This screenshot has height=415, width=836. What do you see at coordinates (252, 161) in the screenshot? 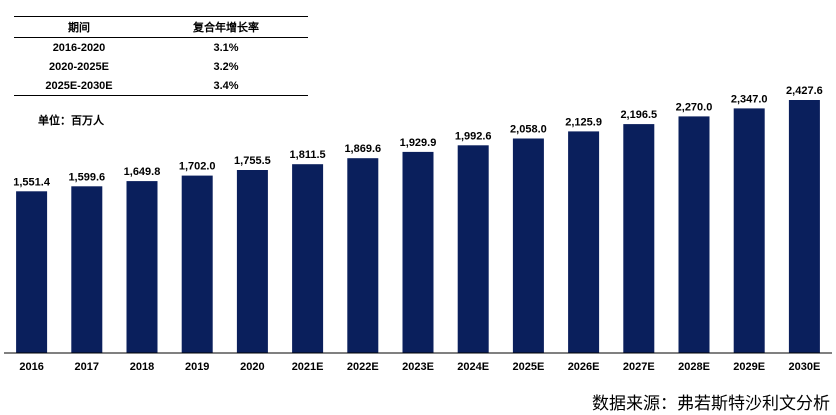
I see `data-label: 1,755.5` at bounding box center [252, 161].